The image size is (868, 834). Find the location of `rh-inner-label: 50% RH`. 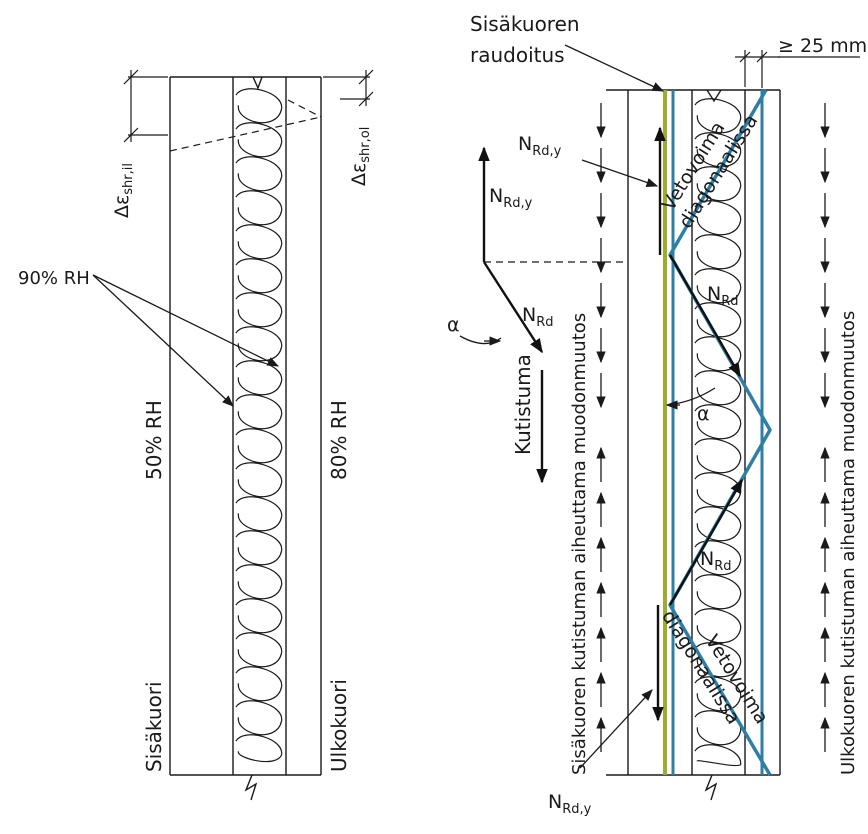

rh-inner-label: 50% RH is located at coordinates (154, 440).